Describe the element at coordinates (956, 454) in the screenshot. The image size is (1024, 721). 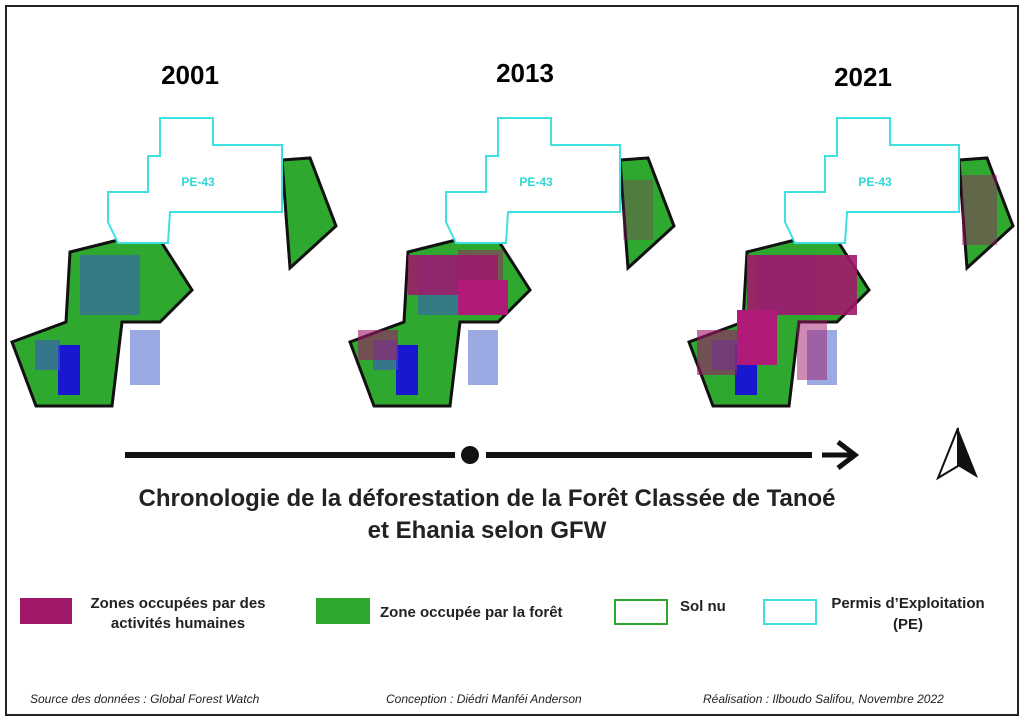
I see `north-arrow` at that location.